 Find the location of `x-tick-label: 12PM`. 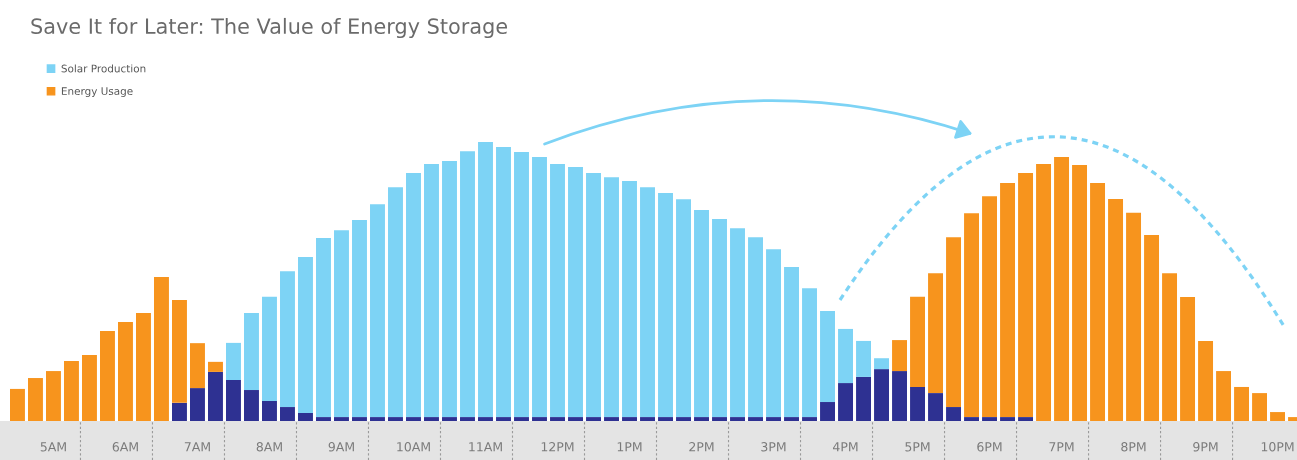

x-tick-label: 12PM is located at coordinates (557, 447).